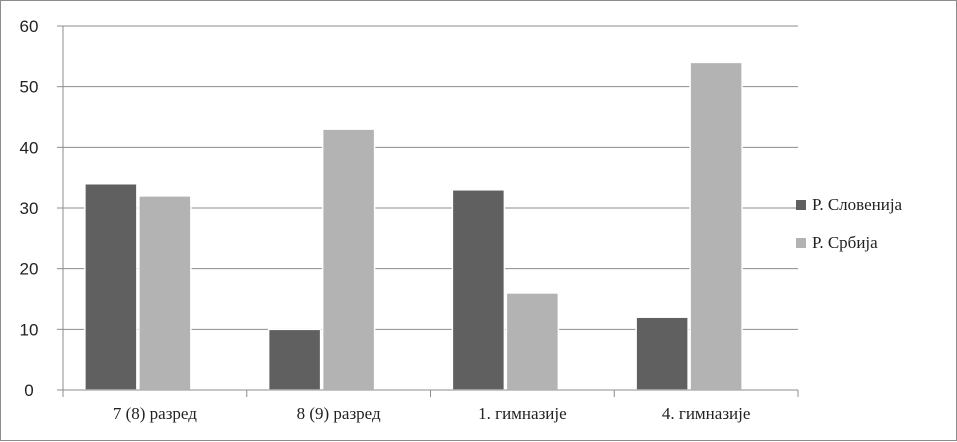  Describe the element at coordinates (29, 329) in the screenshot. I see `y-tick-label: 10` at that location.